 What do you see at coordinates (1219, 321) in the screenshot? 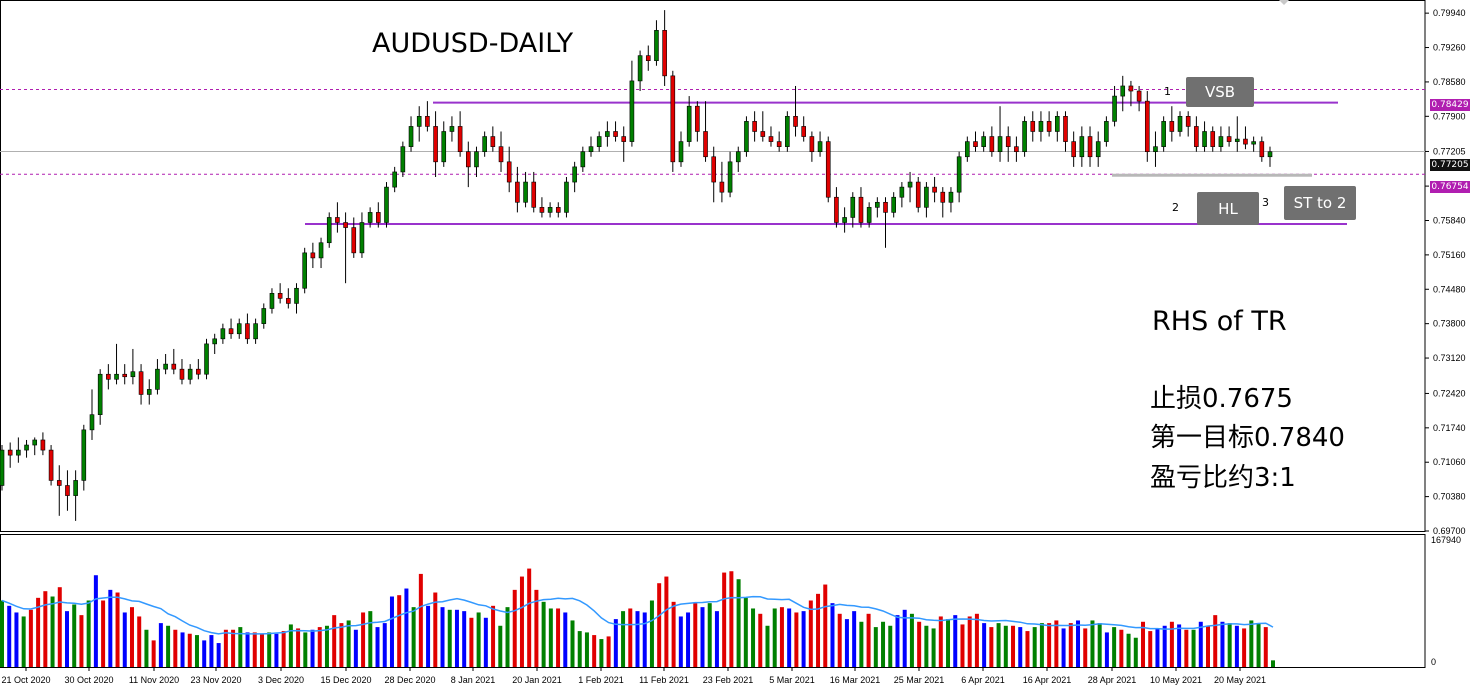
I see `pattern-note: RHS of TR` at bounding box center [1219, 321].